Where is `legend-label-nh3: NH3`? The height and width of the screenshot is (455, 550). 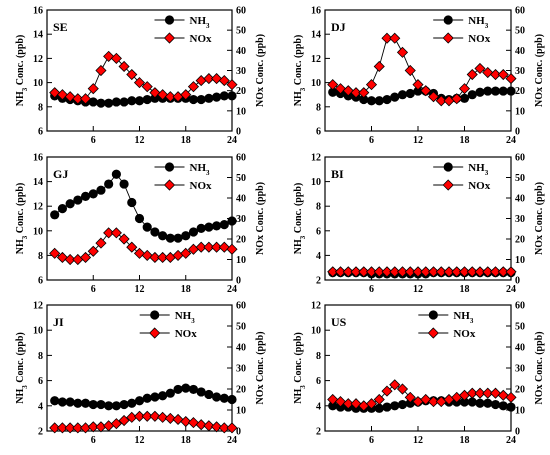
legend-label-nh3: NH3 is located at coordinates (185, 317).